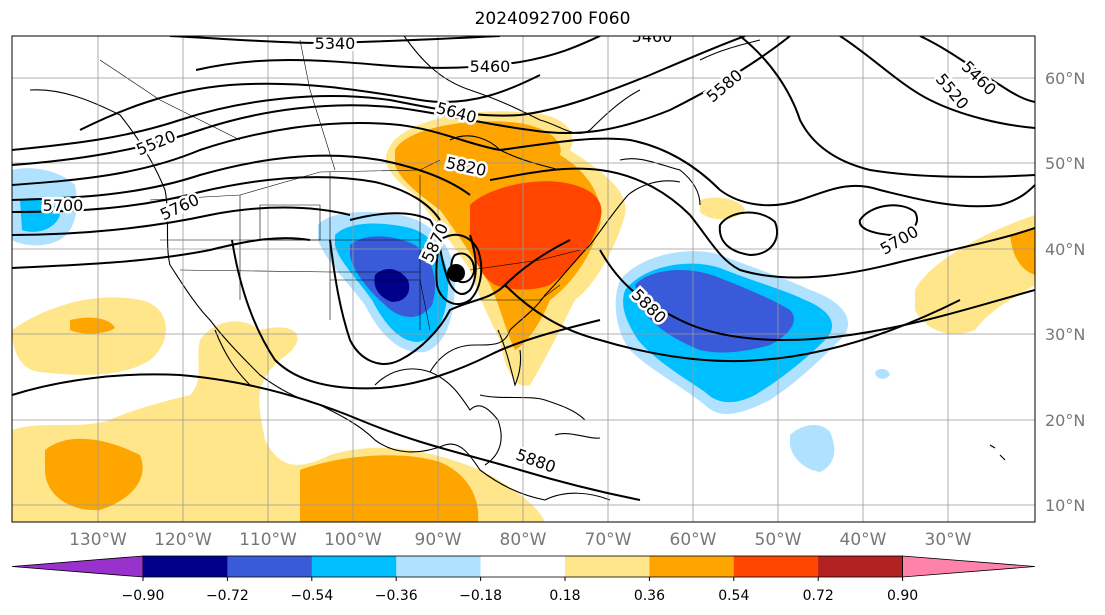 The height and width of the screenshot is (615, 1105). I want to click on lon-label-80W: 80°W, so click(523, 540).